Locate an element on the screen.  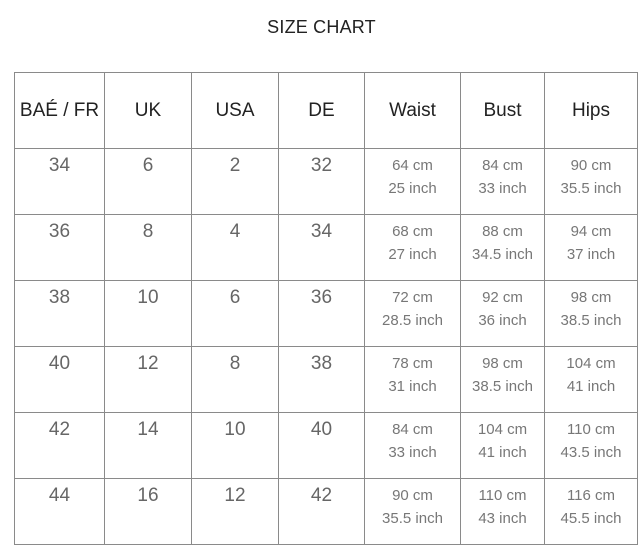
value-cm: 64 cm is located at coordinates (412, 165).